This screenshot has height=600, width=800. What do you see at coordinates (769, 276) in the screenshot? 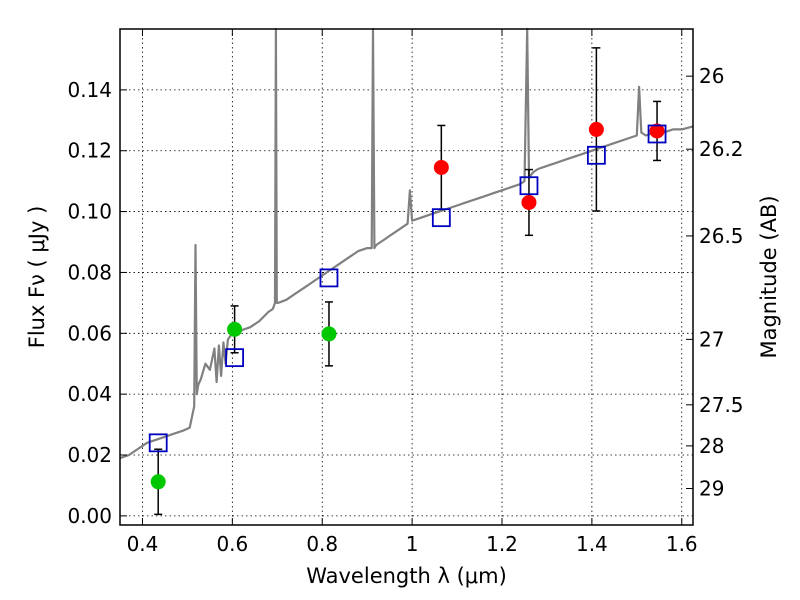
I see `right-axis-label: Magnitude (AB)` at bounding box center [769, 276].